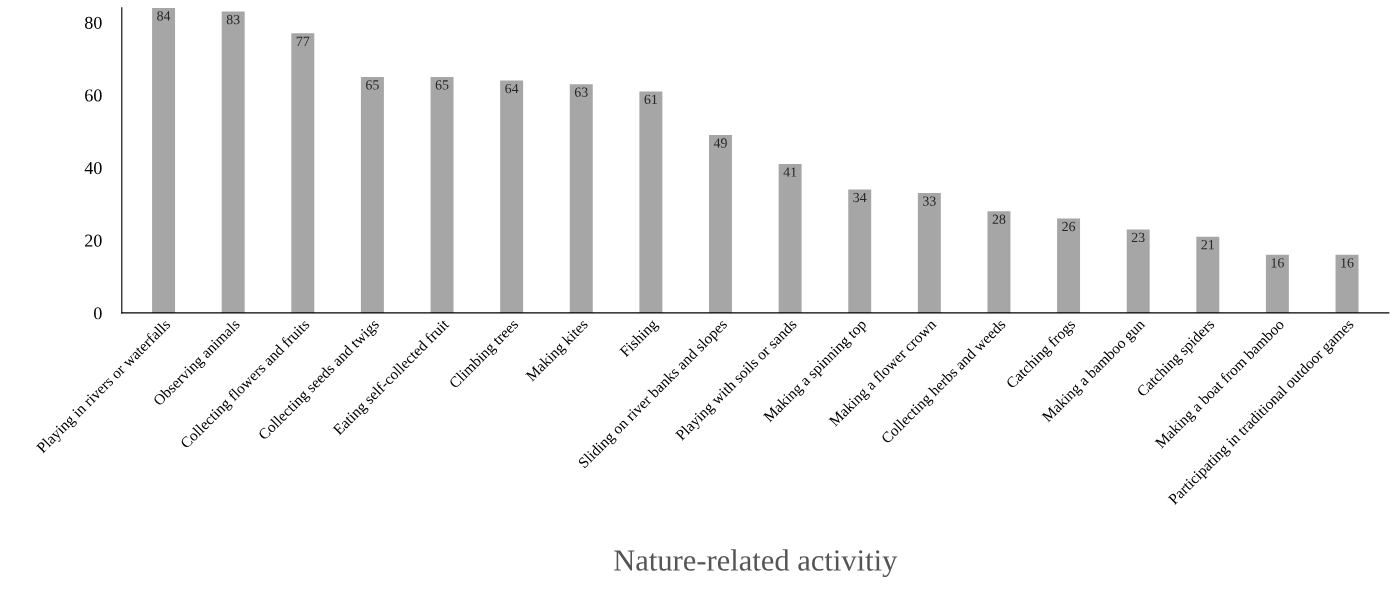 This screenshot has height=610, width=1400. What do you see at coordinates (720, 143) in the screenshot?
I see `data-label: 49` at bounding box center [720, 143].